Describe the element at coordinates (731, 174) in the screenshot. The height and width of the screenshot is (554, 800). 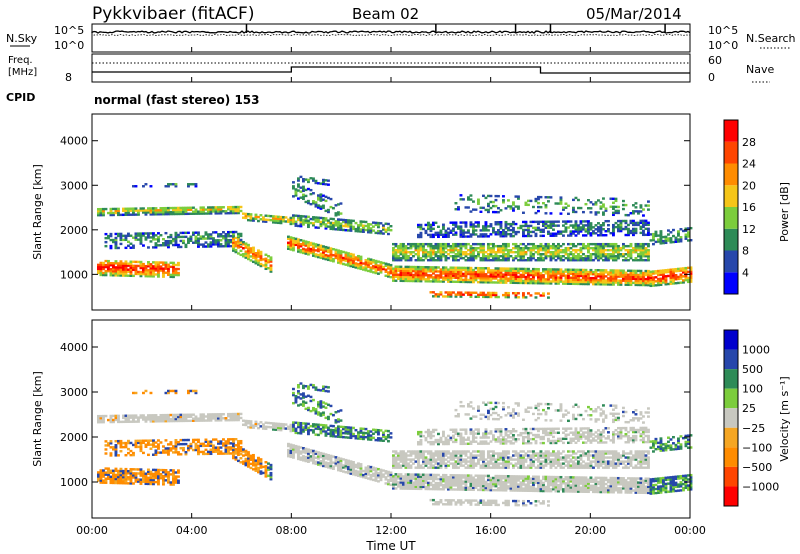
I see `power-cbar-swatch` at that location.